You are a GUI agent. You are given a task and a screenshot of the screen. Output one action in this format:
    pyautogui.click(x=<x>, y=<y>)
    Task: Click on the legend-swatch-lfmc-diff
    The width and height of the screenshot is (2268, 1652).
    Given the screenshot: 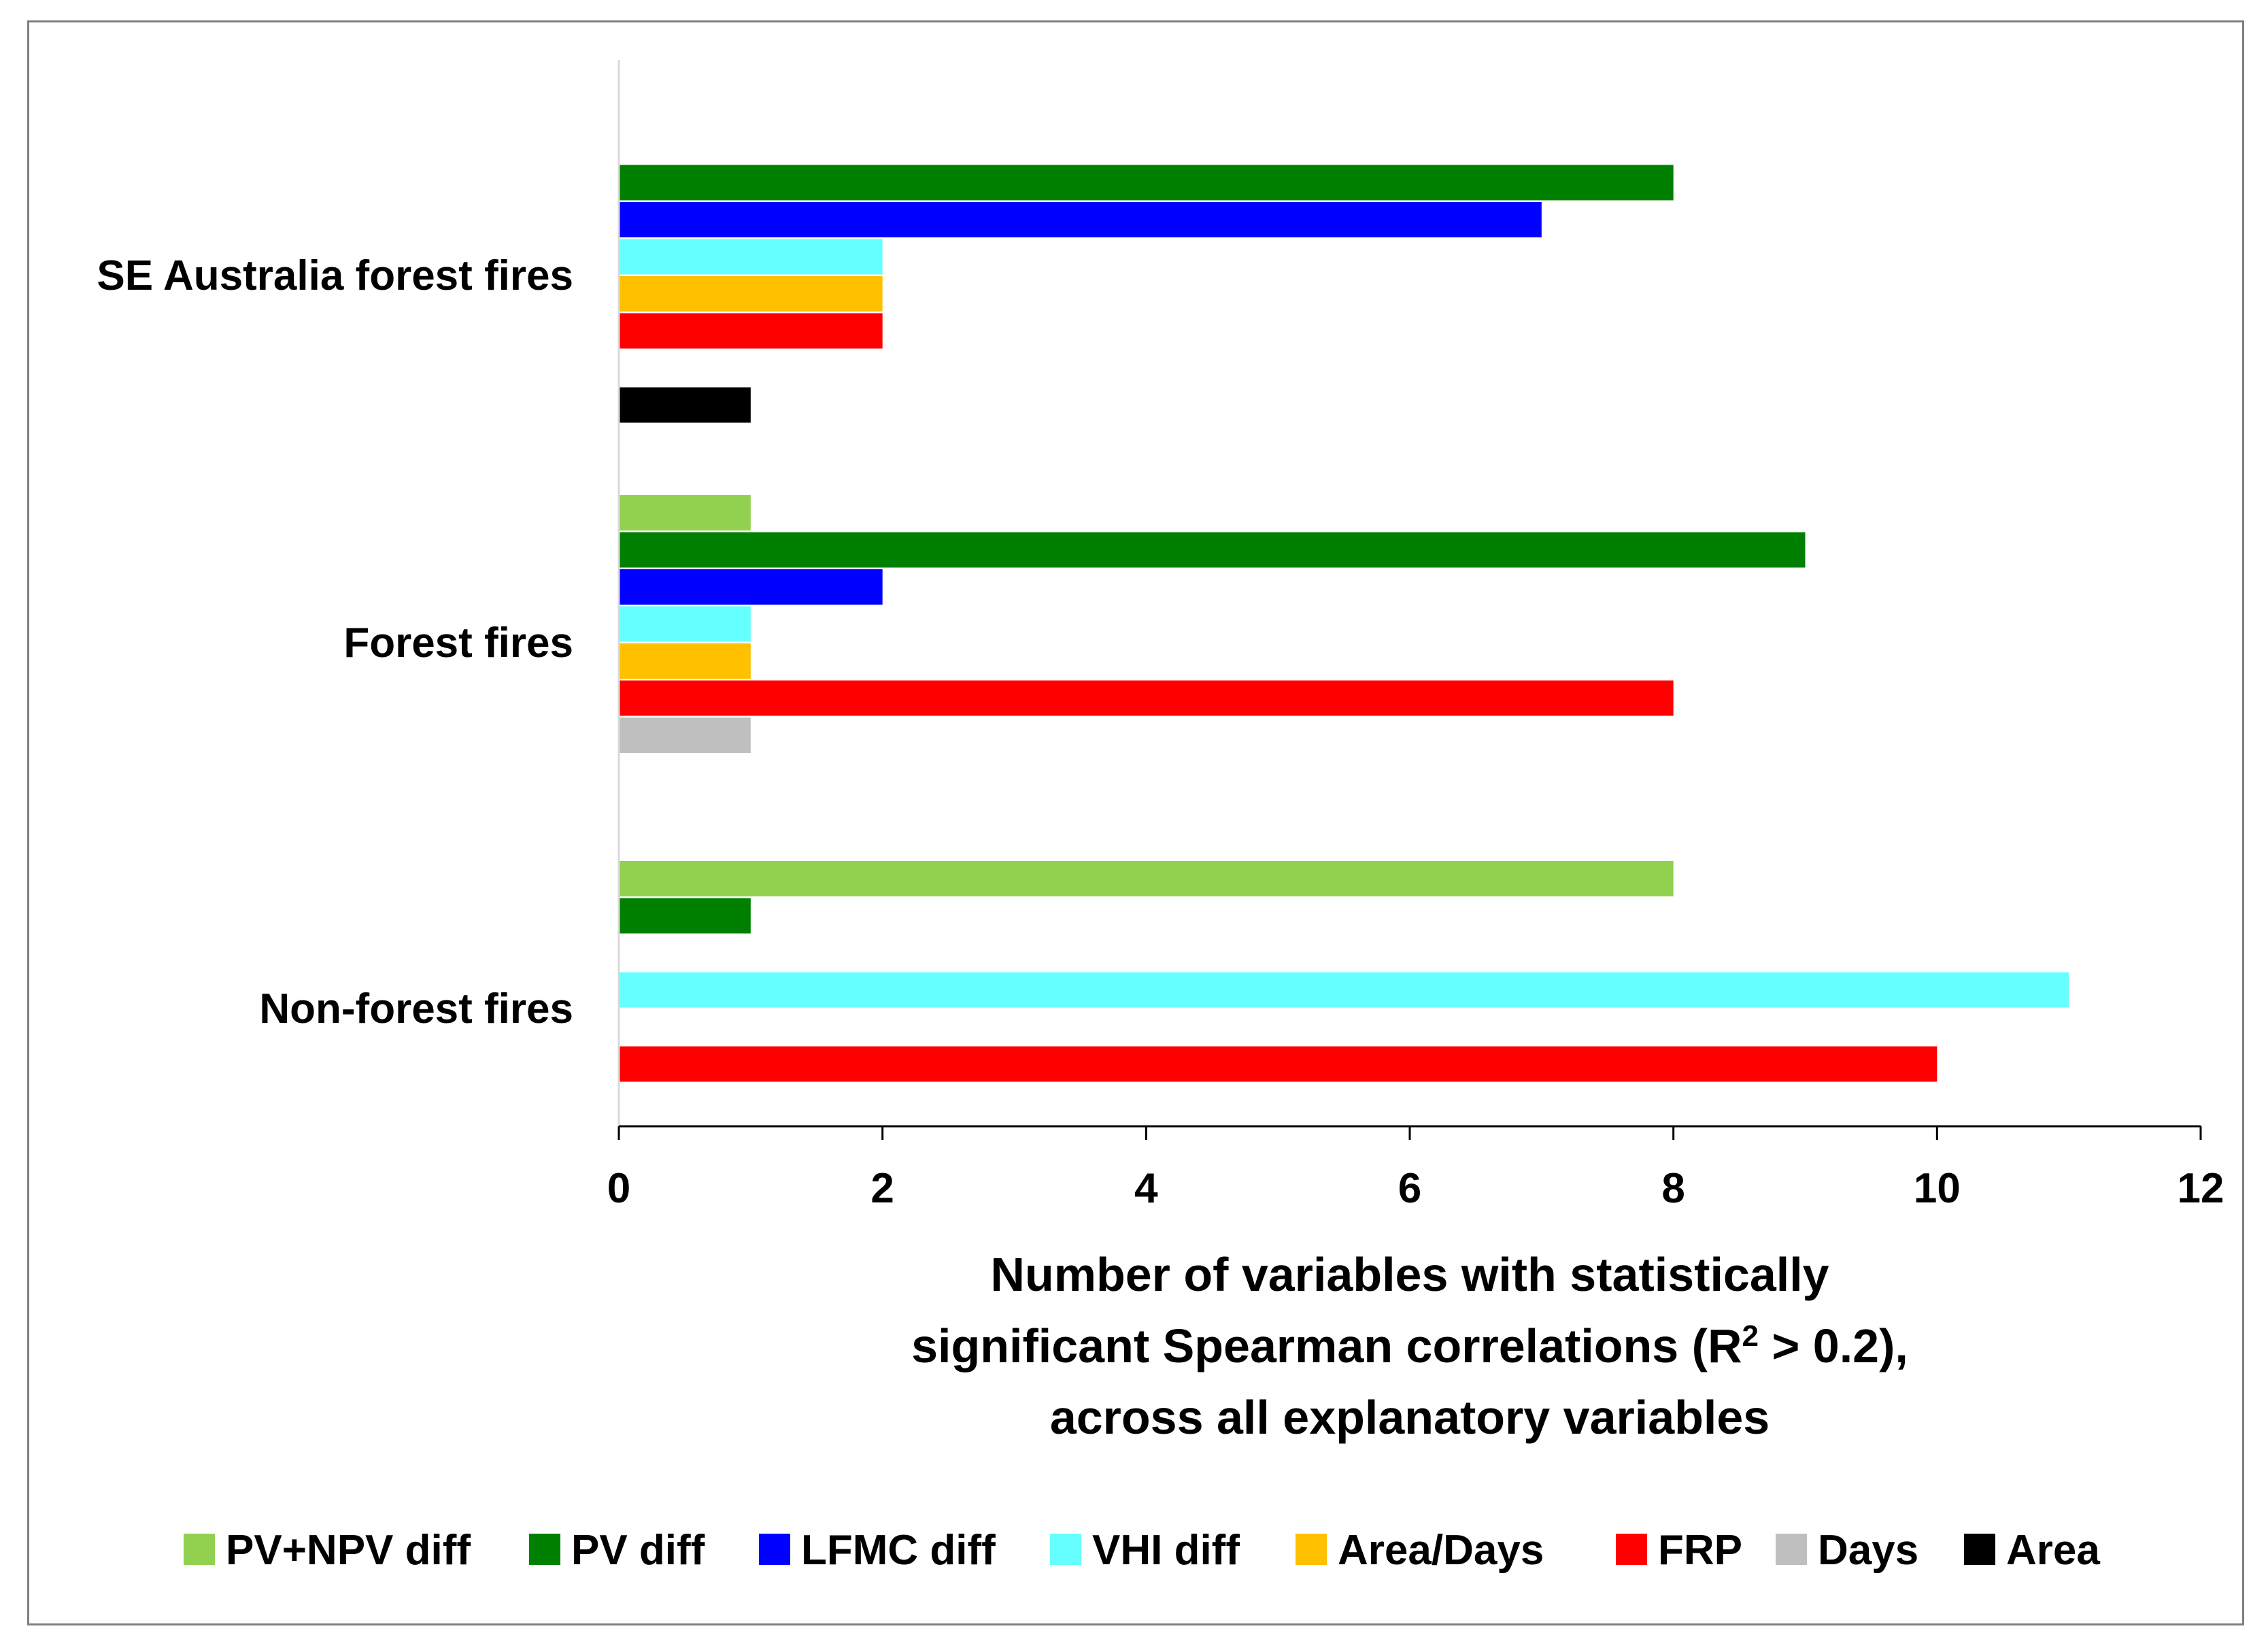 What is the action you would take?
    pyautogui.click(x=774, y=1549)
    